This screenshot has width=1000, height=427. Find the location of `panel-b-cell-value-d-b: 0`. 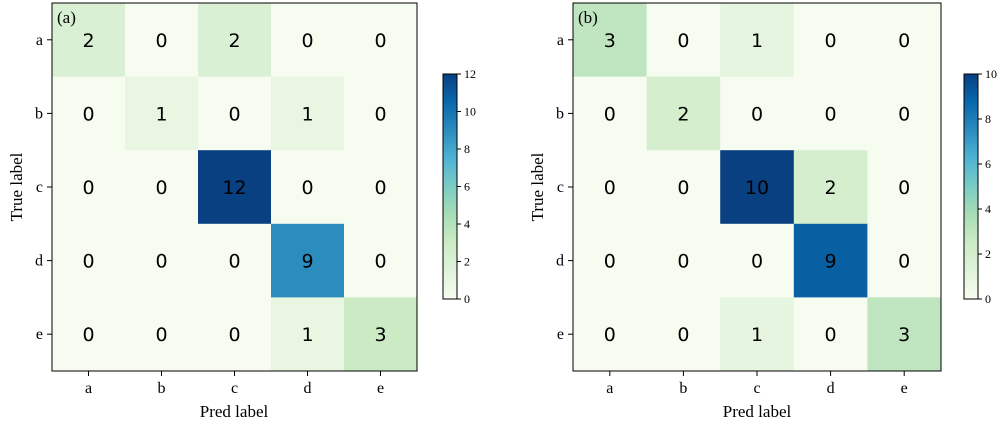

panel-b-cell-value-d-b: 0 is located at coordinates (683, 262).